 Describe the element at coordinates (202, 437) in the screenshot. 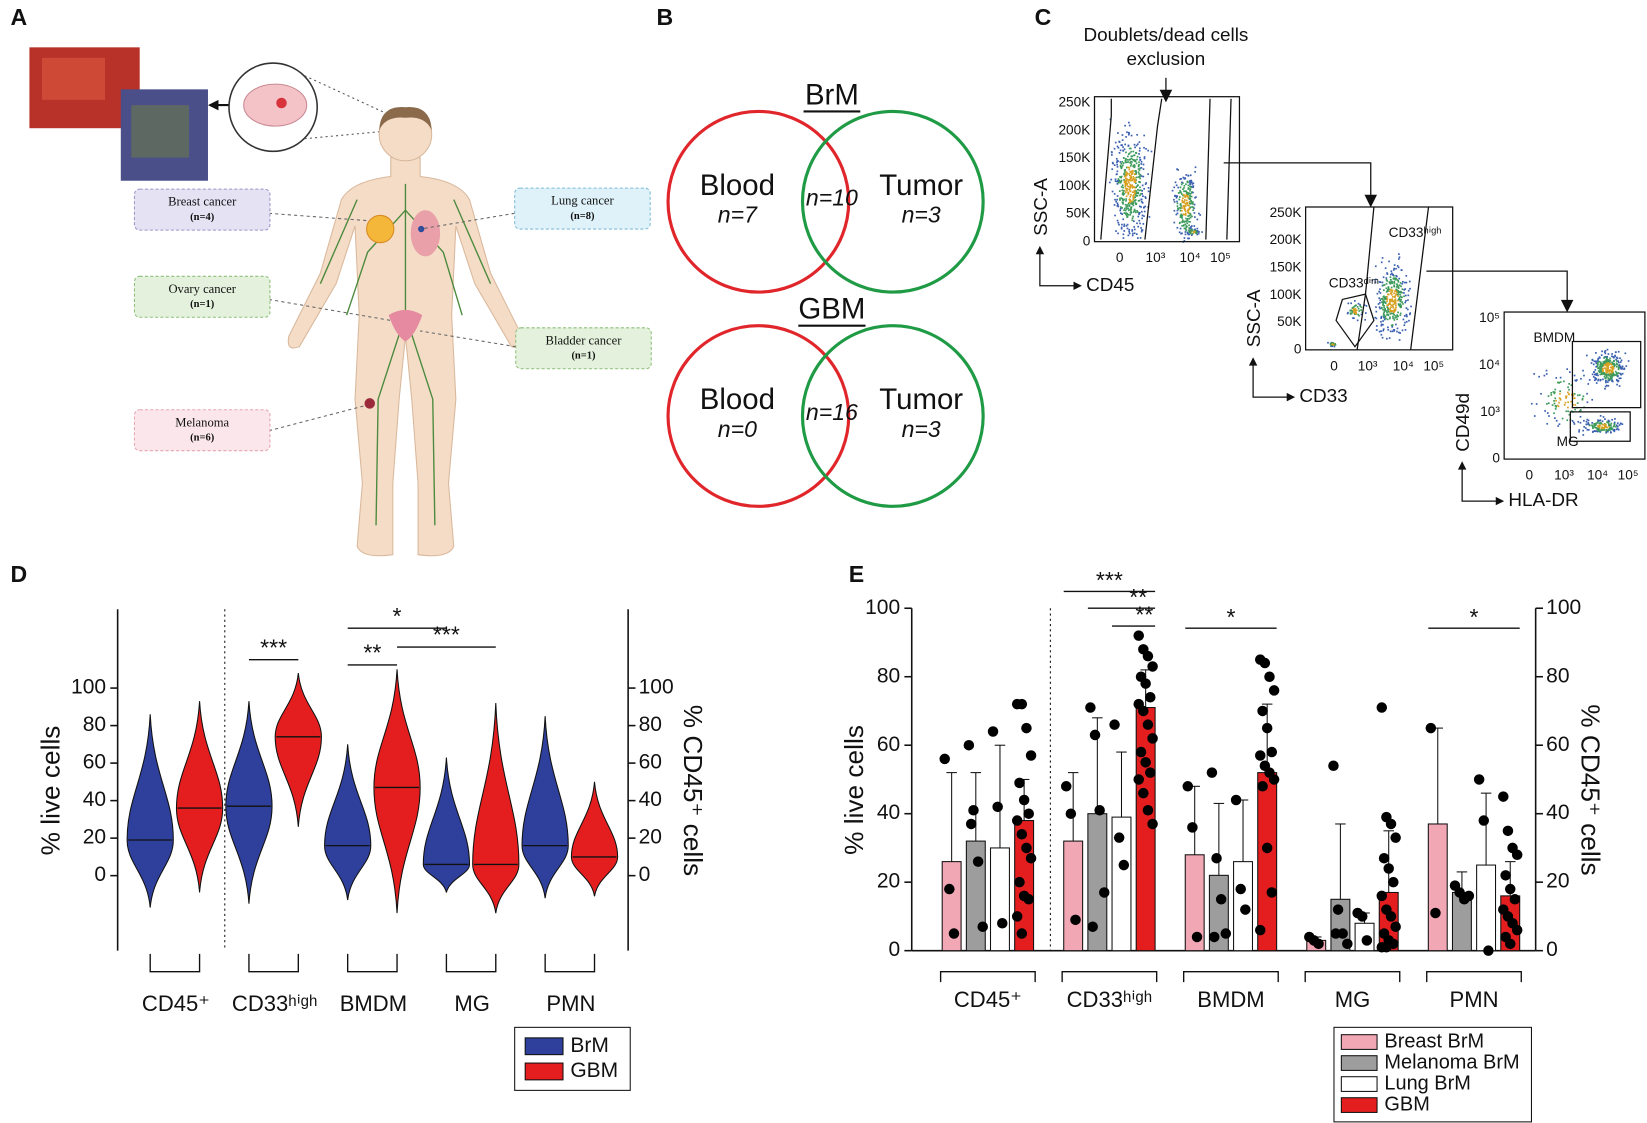

I see `site-count: (n=6)` at that location.